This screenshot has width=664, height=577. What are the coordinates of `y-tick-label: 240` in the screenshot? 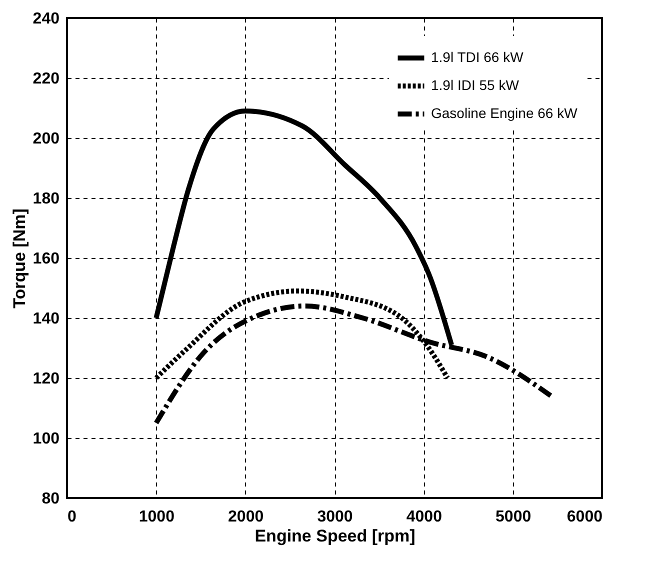 It's located at (46, 19).